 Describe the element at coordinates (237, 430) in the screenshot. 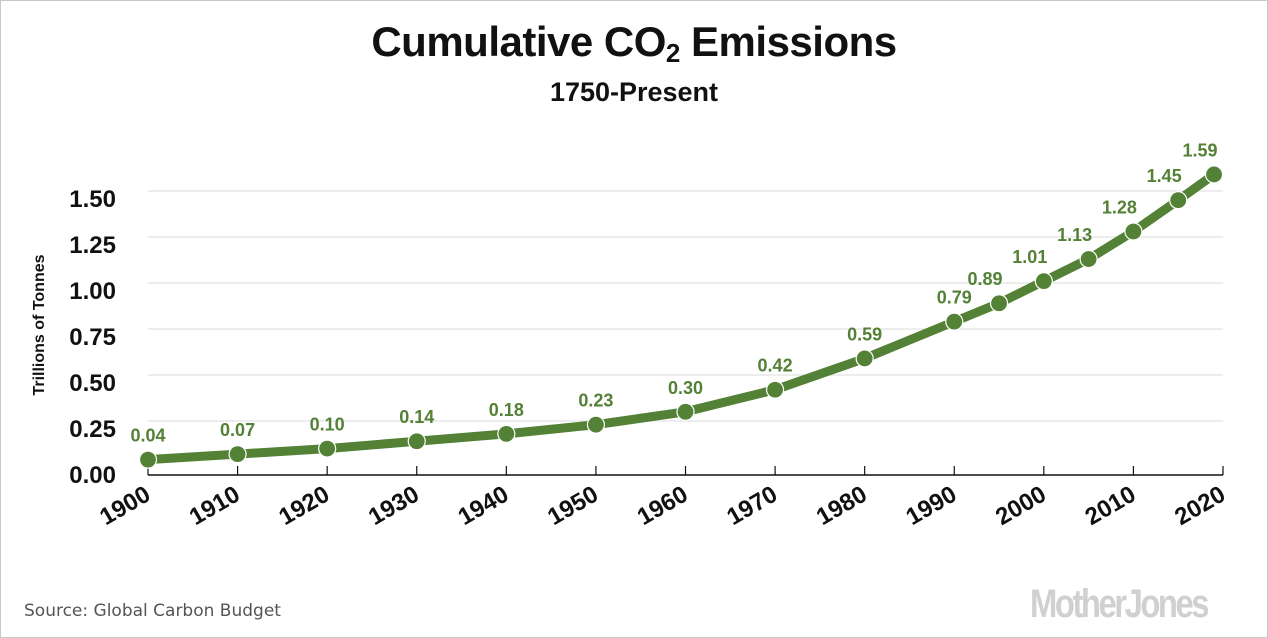

I see `data-label: 0.07` at that location.